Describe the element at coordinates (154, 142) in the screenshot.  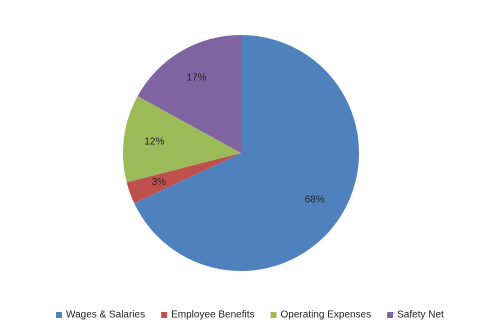
I see `data-label: 12%` at that location.